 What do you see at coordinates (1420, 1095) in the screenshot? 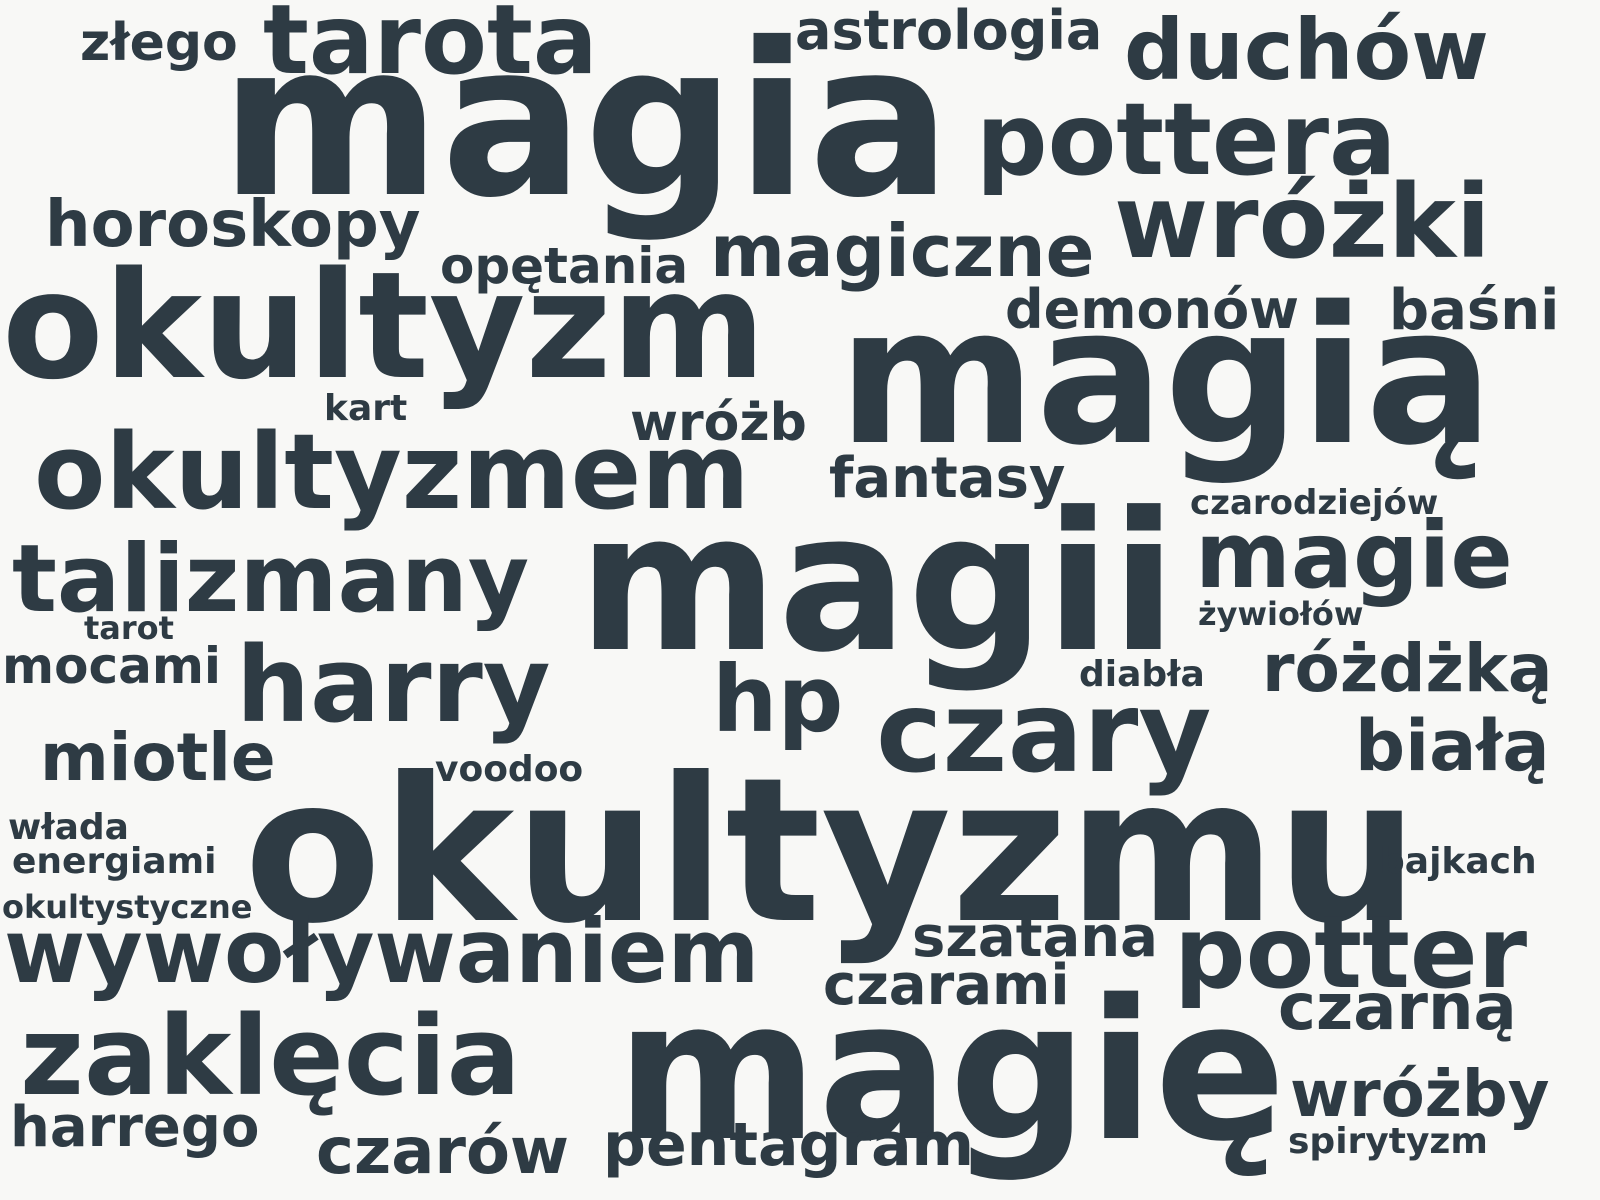
I see `word-wrozby: wróżby` at bounding box center [1420, 1095].